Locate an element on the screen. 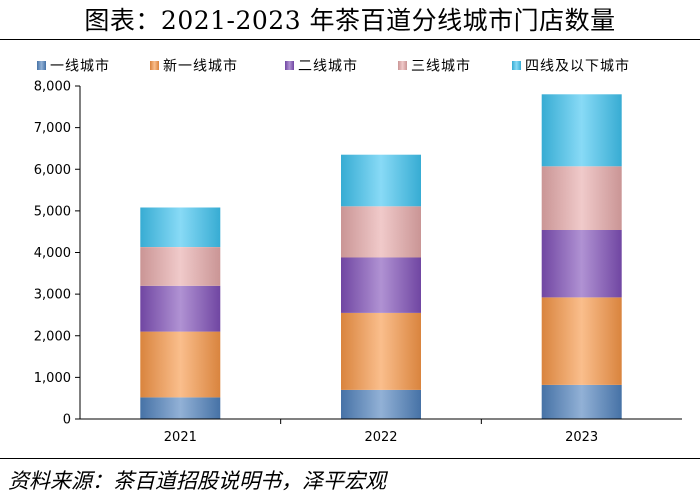 The width and height of the screenshot is (700, 503). legend: 一线城市 新一线城市 二线城市 三线城市 四线及以下城市 is located at coordinates (333, 66).